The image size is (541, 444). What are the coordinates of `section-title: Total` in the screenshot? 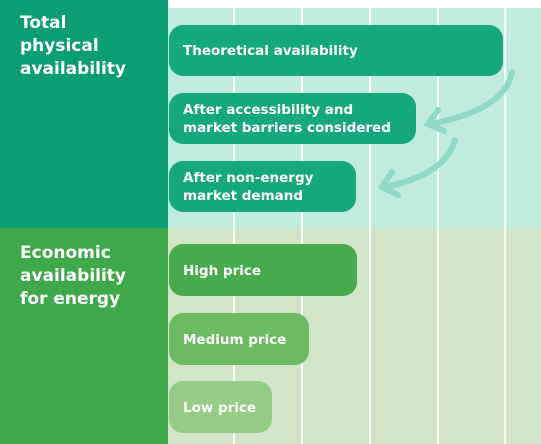 It's located at (43, 23).